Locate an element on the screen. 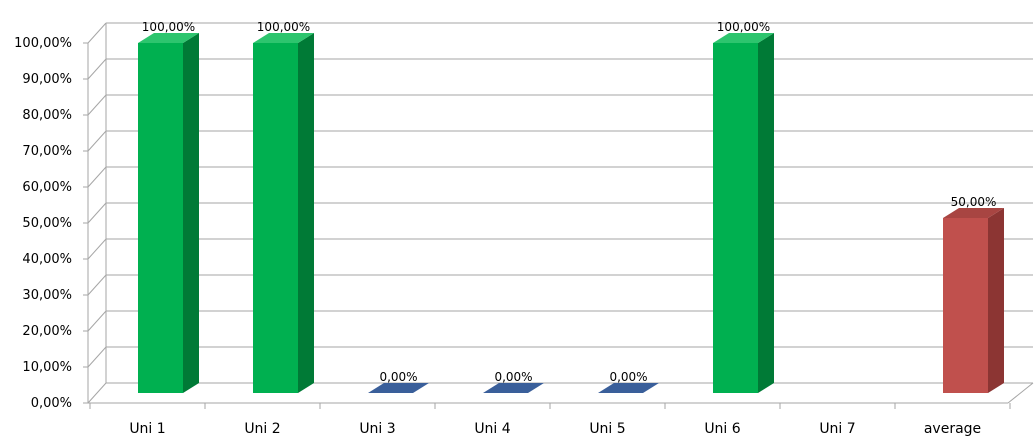 Image resolution: width=1035 pixels, height=439 pixels. y-tick-label: 10,00% is located at coordinates (47, 367).